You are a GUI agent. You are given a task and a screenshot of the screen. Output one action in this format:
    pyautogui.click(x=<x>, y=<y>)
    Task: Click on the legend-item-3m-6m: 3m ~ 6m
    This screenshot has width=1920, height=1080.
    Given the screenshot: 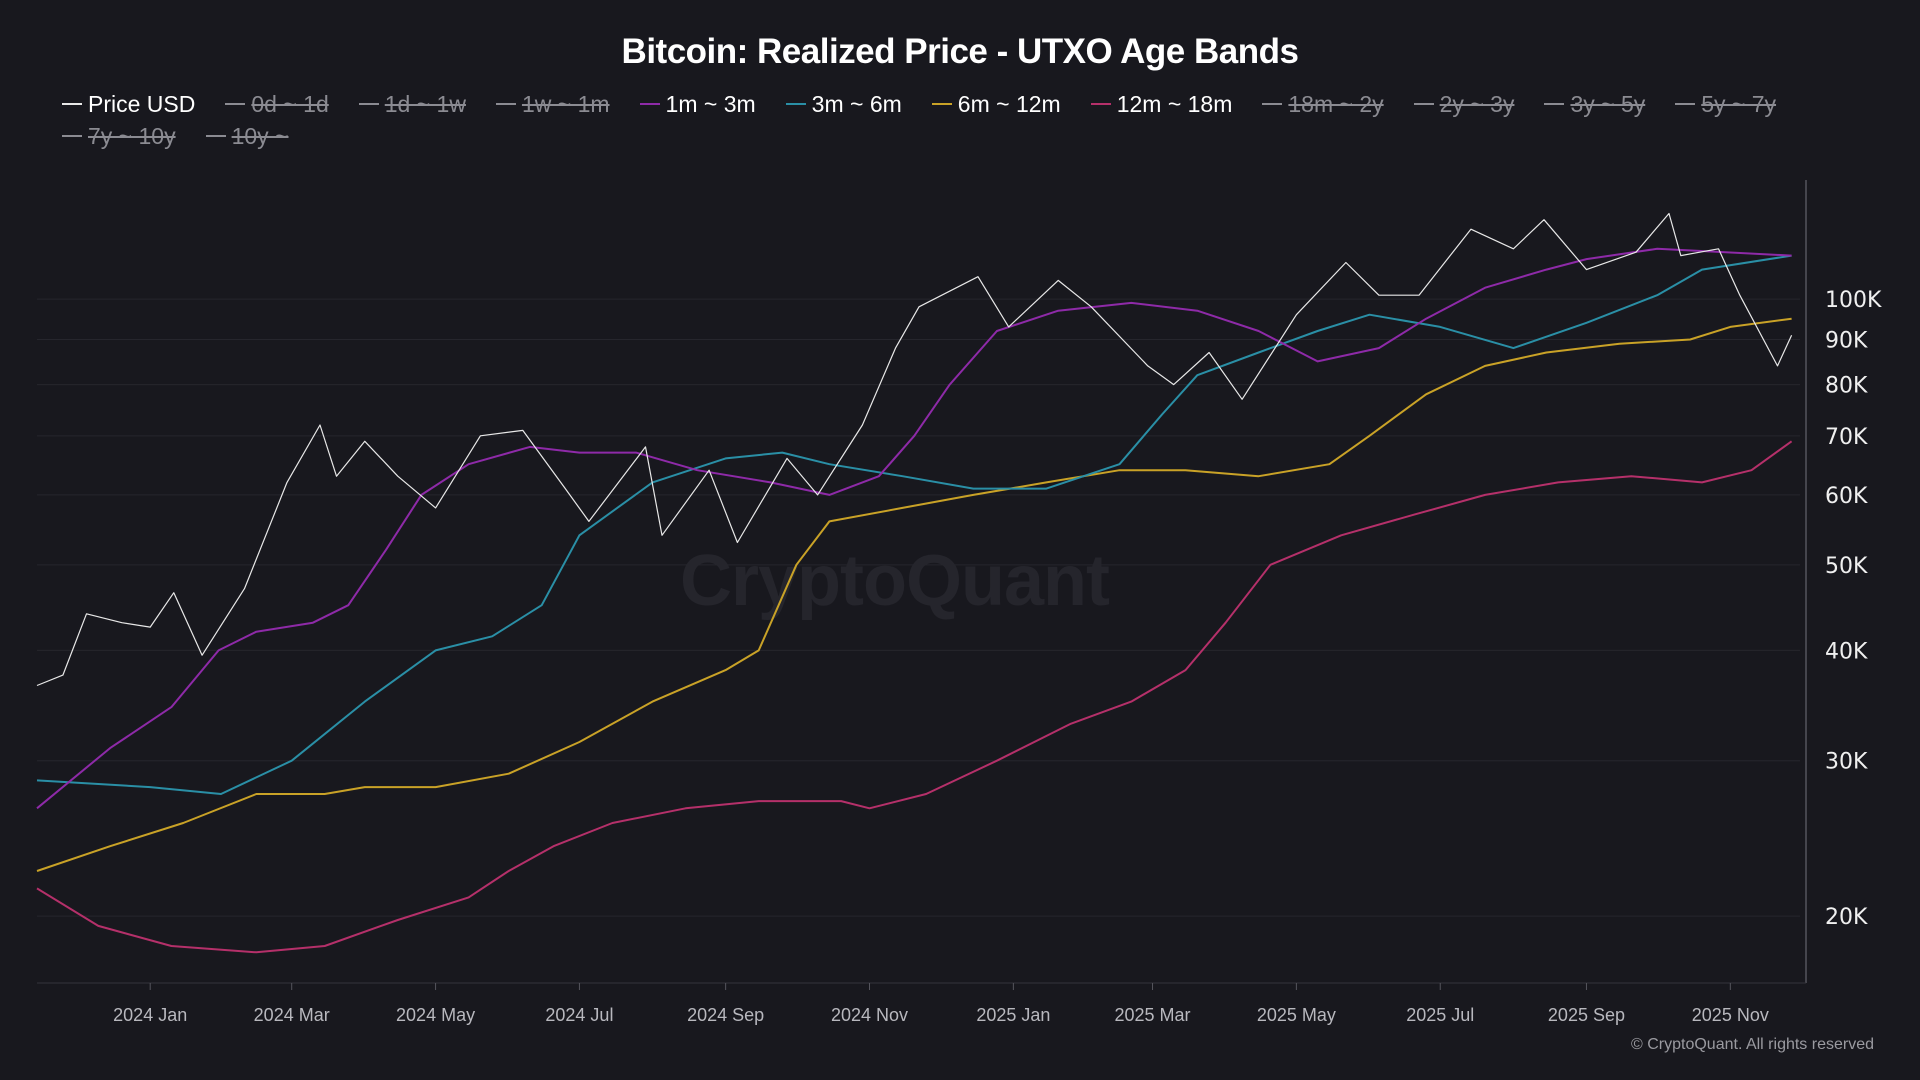 What is the action you would take?
    pyautogui.click(x=843, y=103)
    